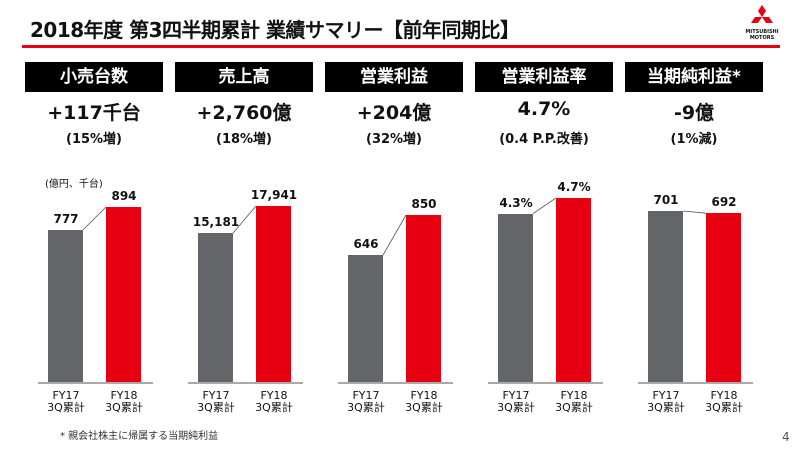 This screenshot has height=450, width=800. I want to click on three-diamonds-icon, so click(762, 14).